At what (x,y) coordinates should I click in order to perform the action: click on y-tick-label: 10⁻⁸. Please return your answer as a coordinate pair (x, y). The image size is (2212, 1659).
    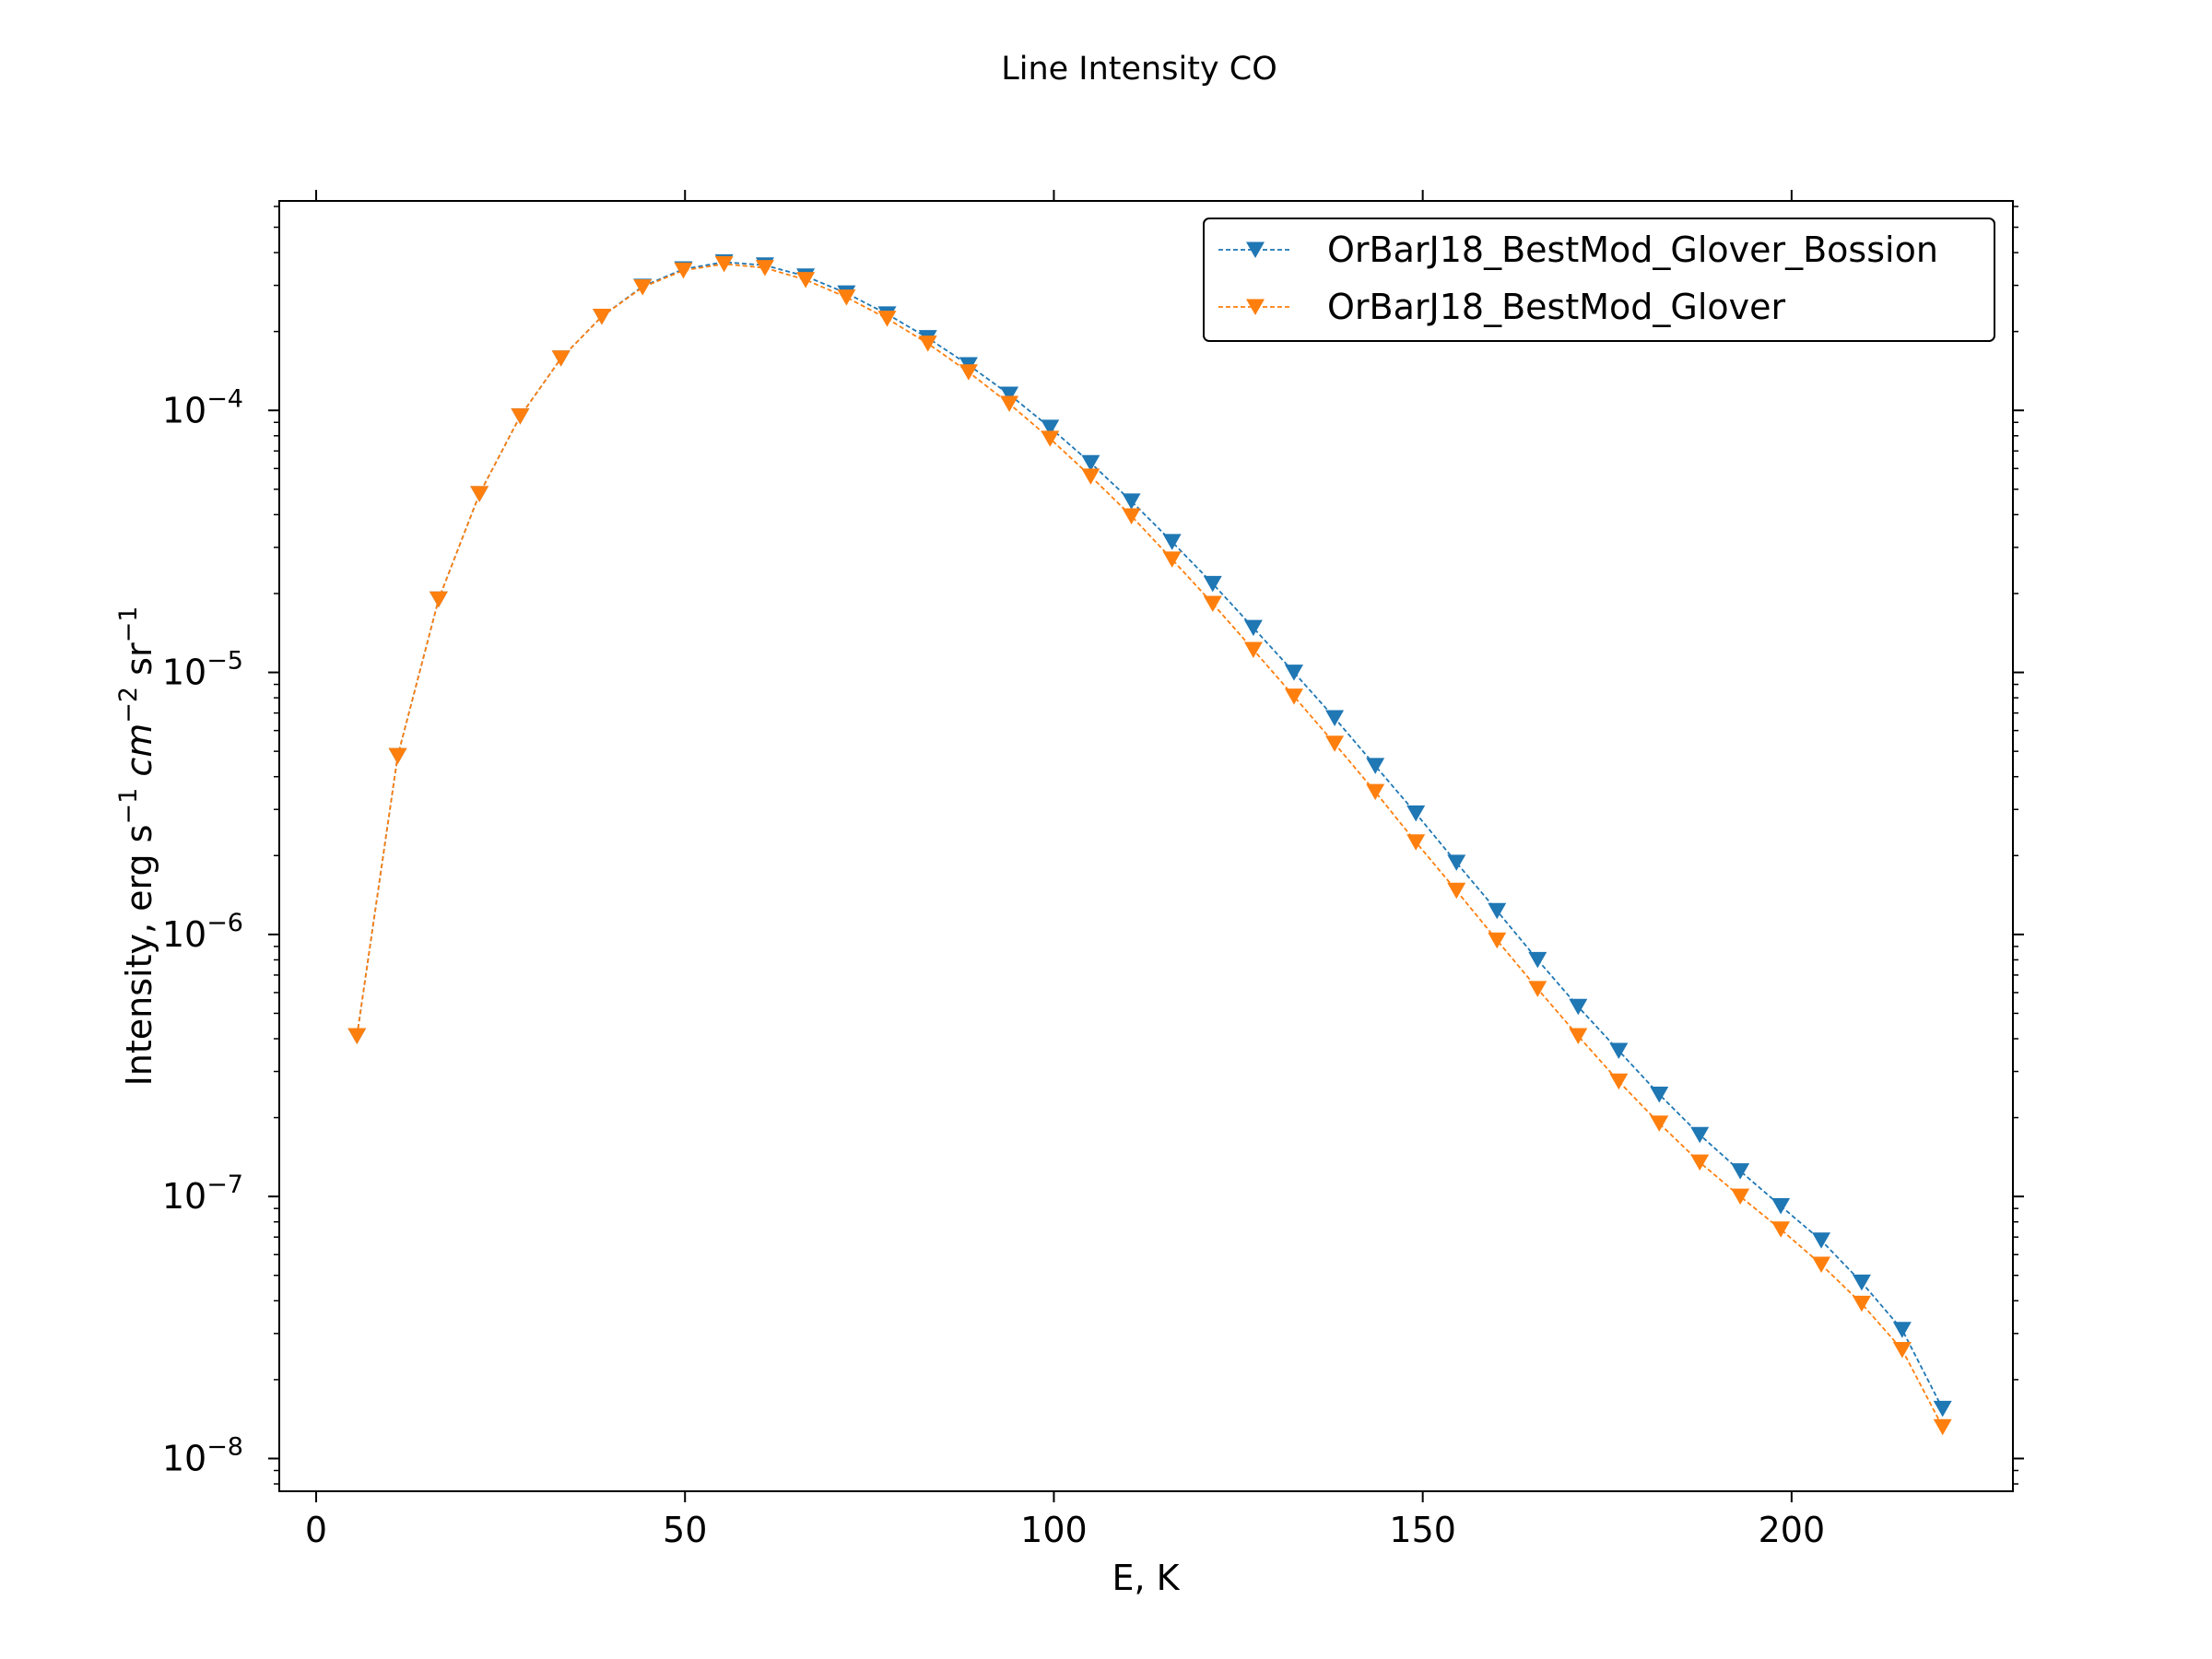
    Looking at the image, I should click on (202, 1455).